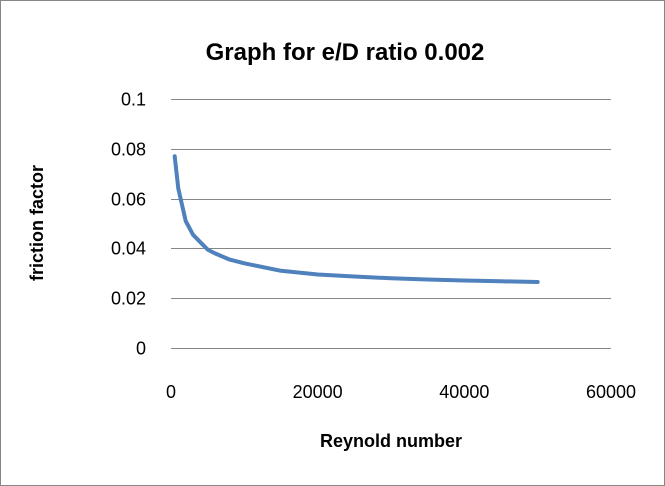 The height and width of the screenshot is (486, 665). I want to click on y-axis-title: friction factor, so click(37, 223).